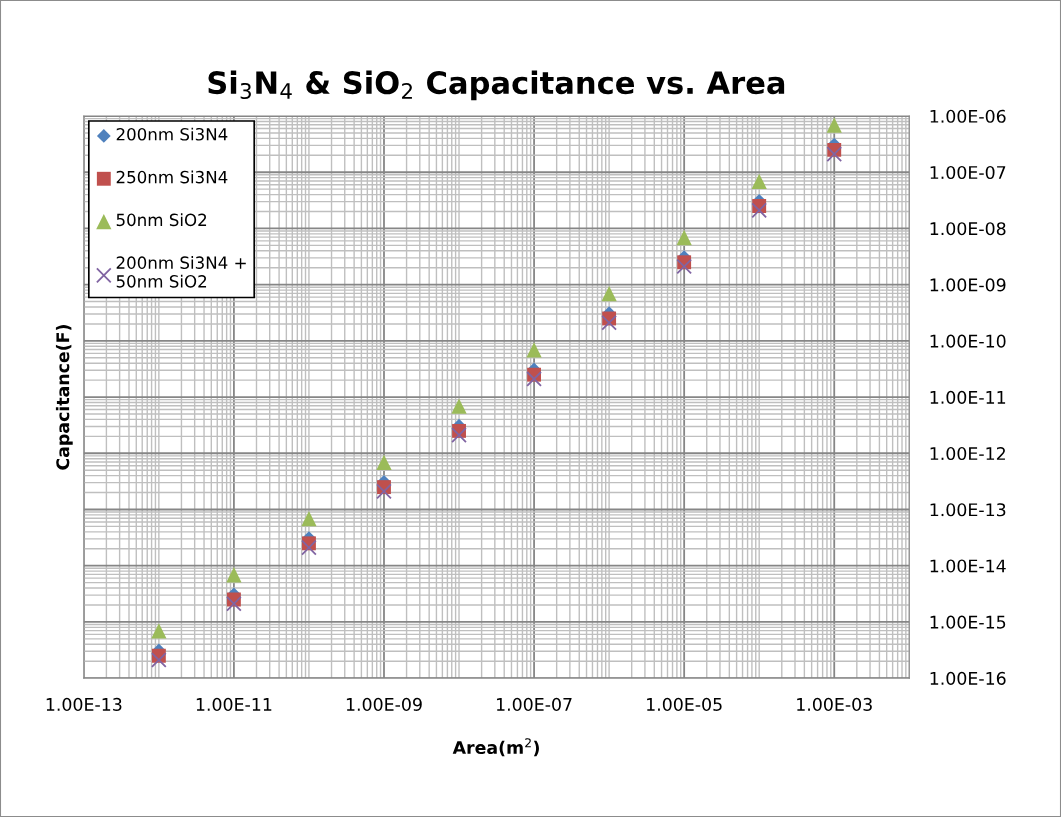 This screenshot has width=1061, height=817. What do you see at coordinates (967, 453) in the screenshot?
I see `y-tick-label: 1.00E-12` at bounding box center [967, 453].